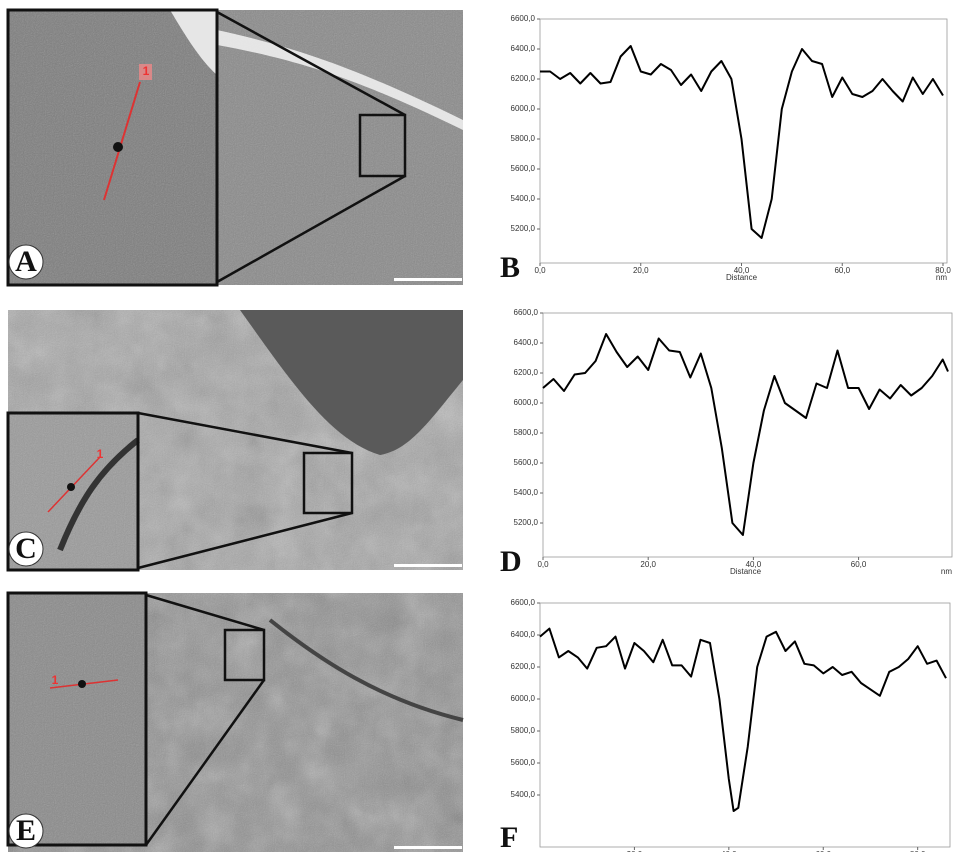 The image size is (957, 852). Describe the element at coordinates (234, 441) in the screenshot. I see `micrograph-c` at that location.